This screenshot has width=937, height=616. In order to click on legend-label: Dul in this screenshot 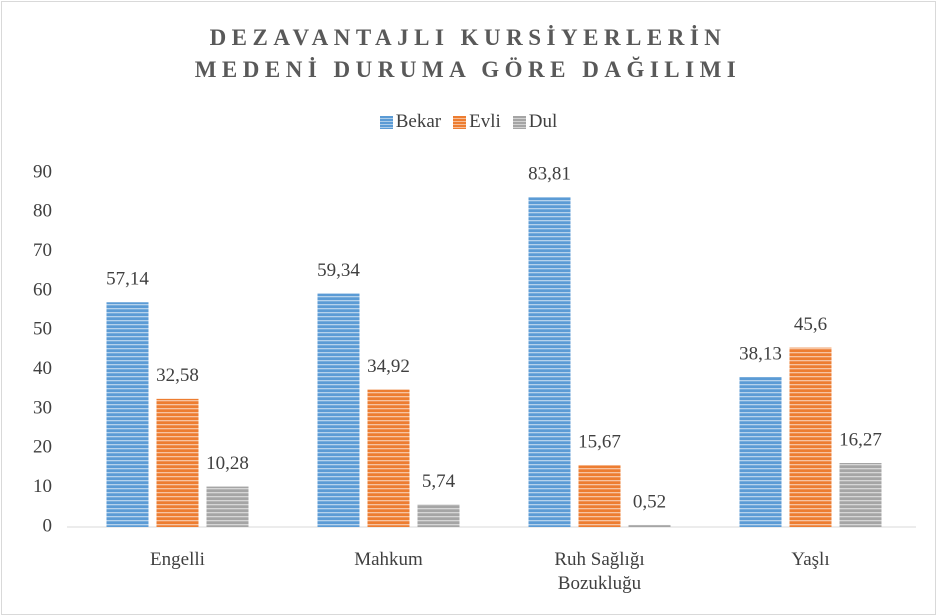, I will do `click(543, 121)`.